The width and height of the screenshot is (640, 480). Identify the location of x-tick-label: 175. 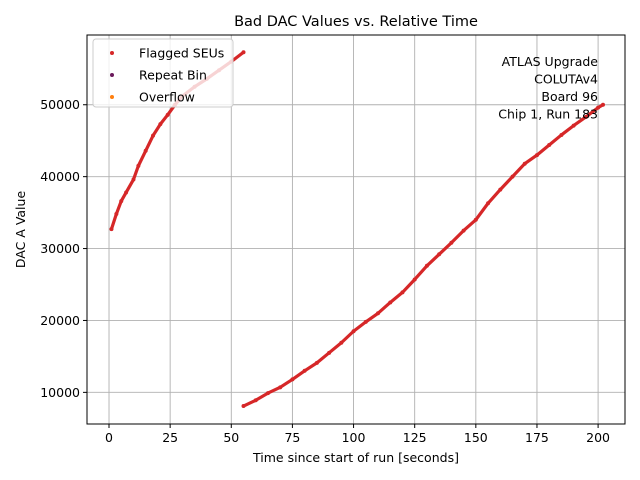
(537, 437).